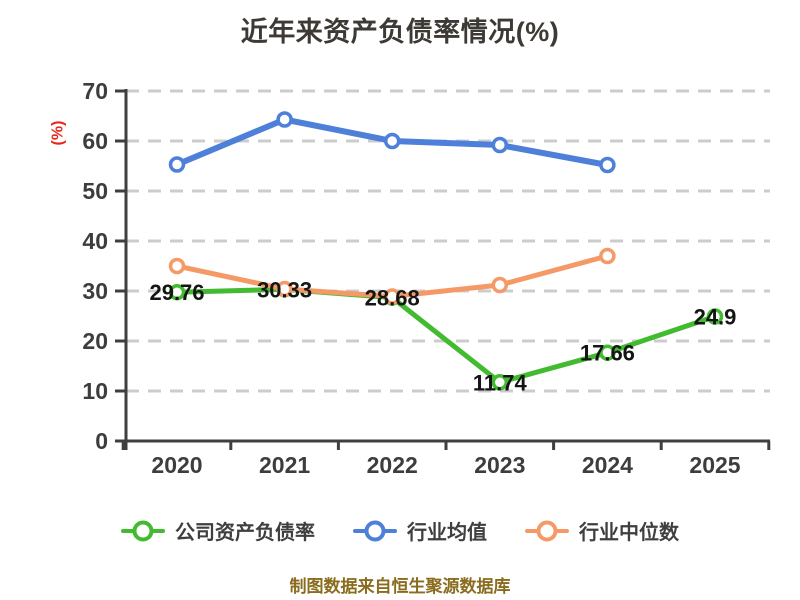  Describe the element at coordinates (714, 465) in the screenshot. I see `x-tick-label: 2025` at that location.